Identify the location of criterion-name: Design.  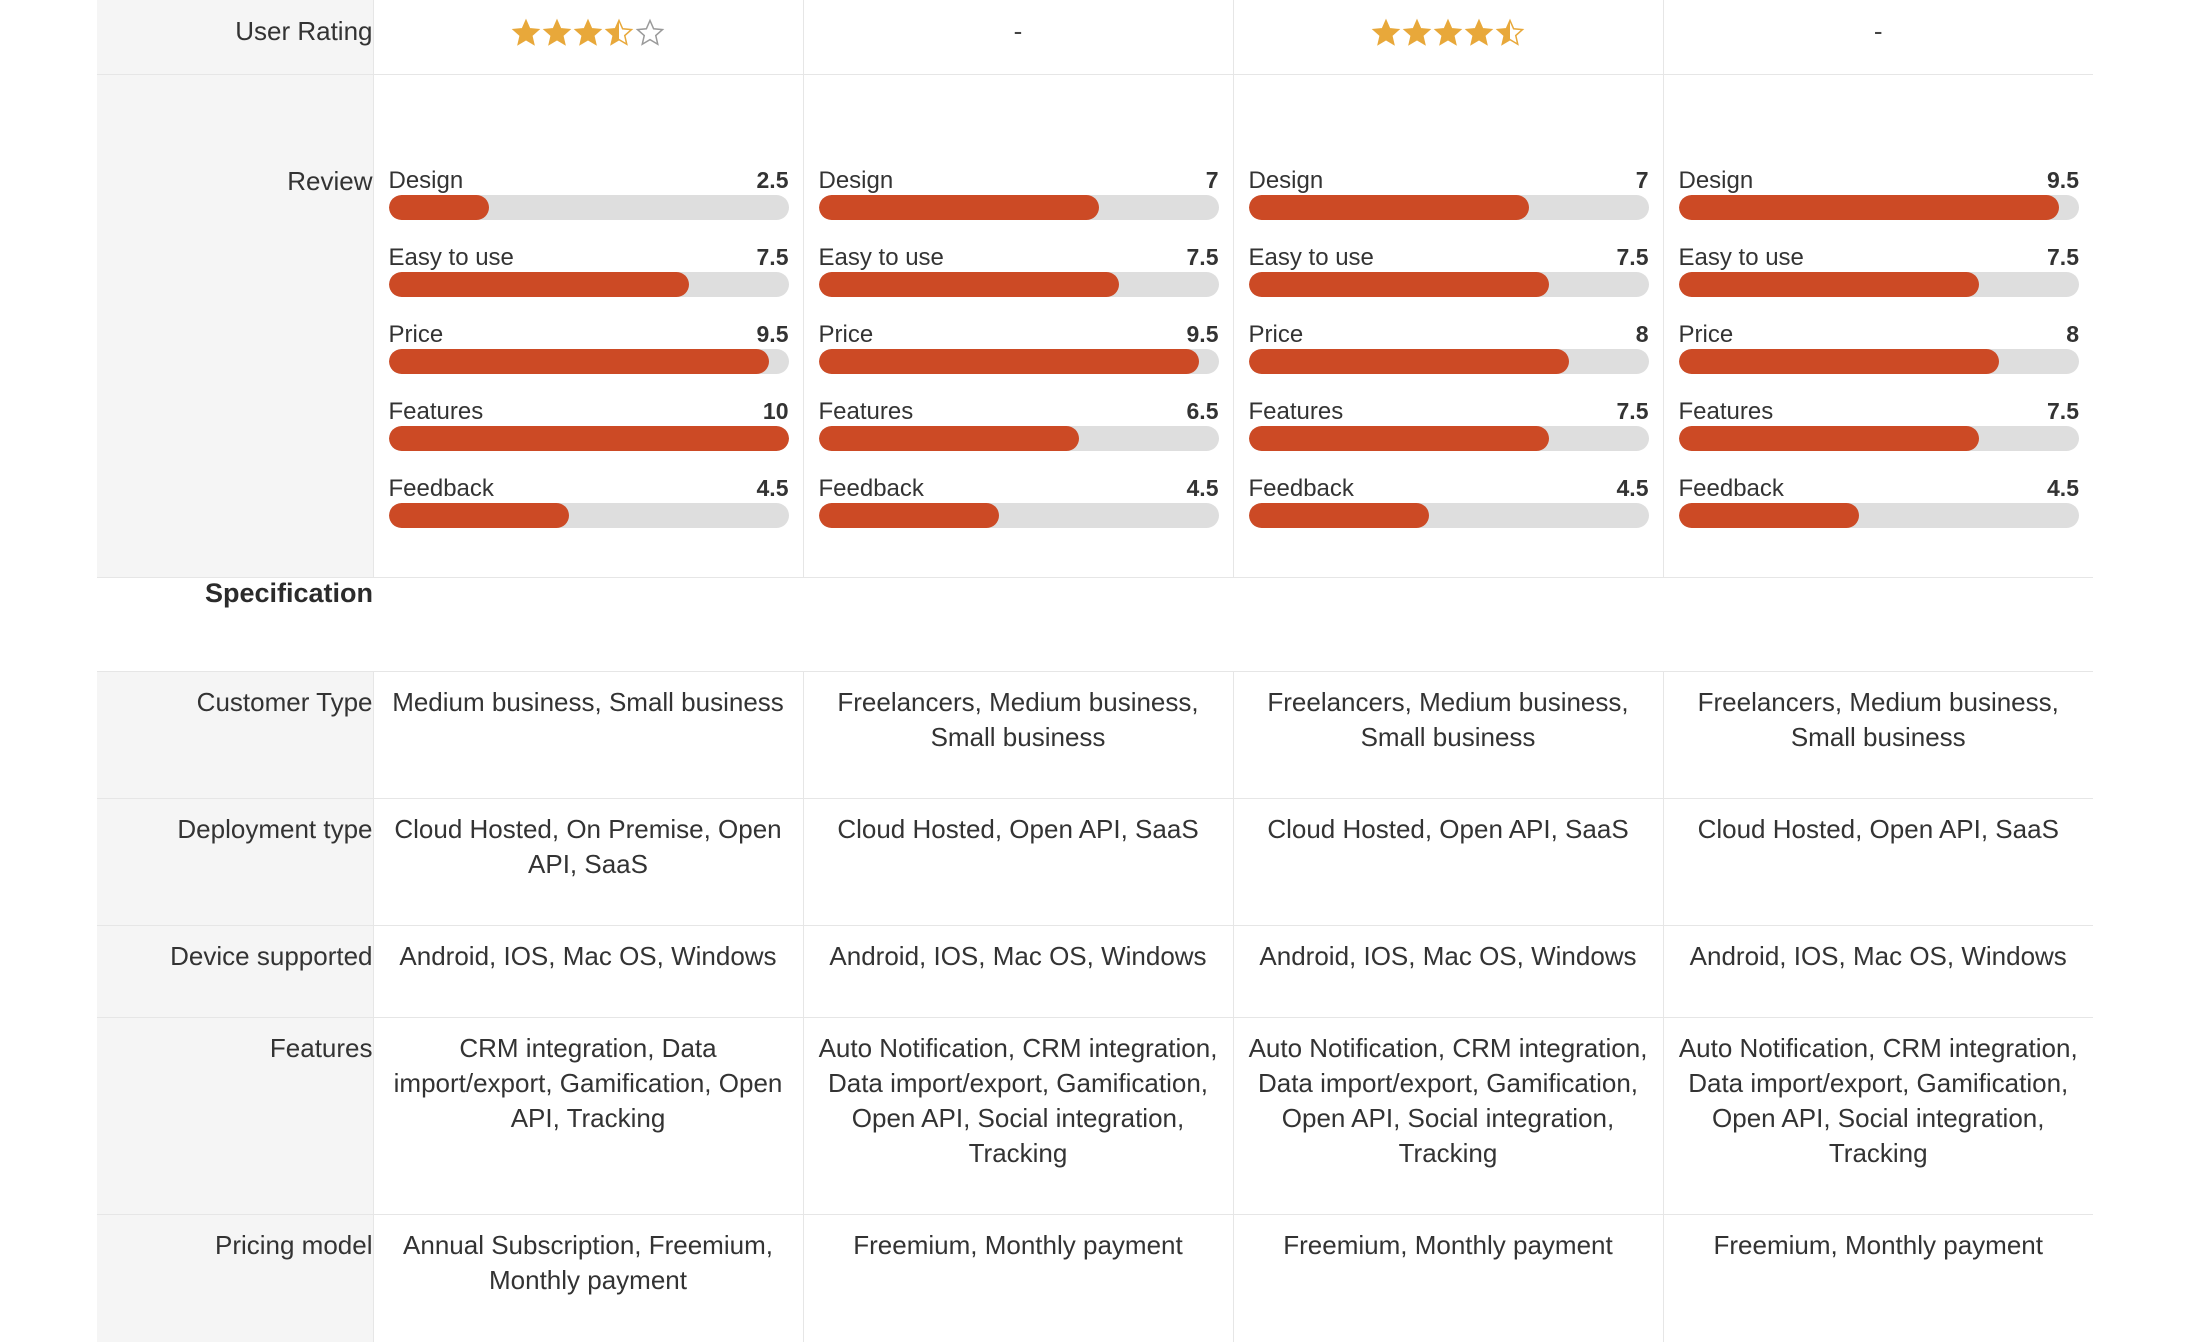
(856, 180).